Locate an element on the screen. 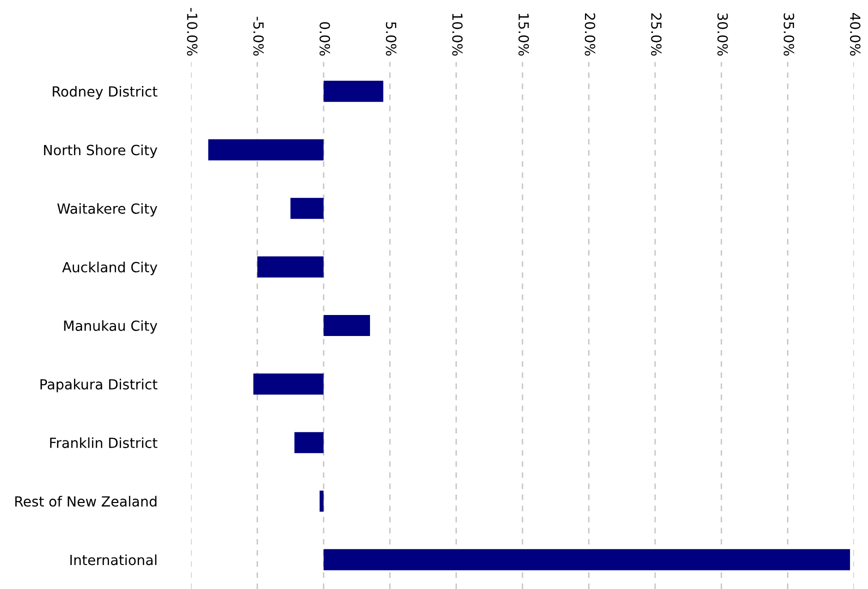 The width and height of the screenshot is (868, 589). x-tick-label: 0.0% is located at coordinates (325, 39).